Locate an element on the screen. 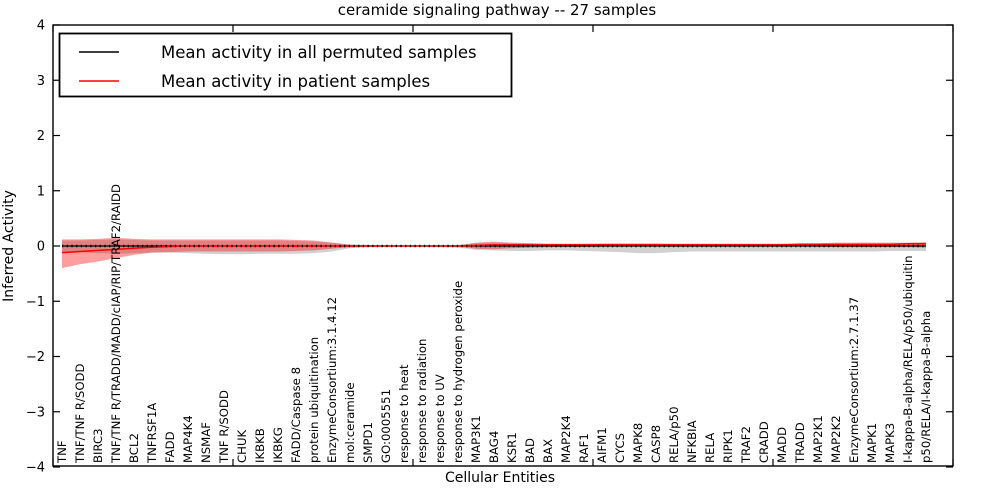 The image size is (1000, 500). y-tick-label: −2 is located at coordinates (35, 357).